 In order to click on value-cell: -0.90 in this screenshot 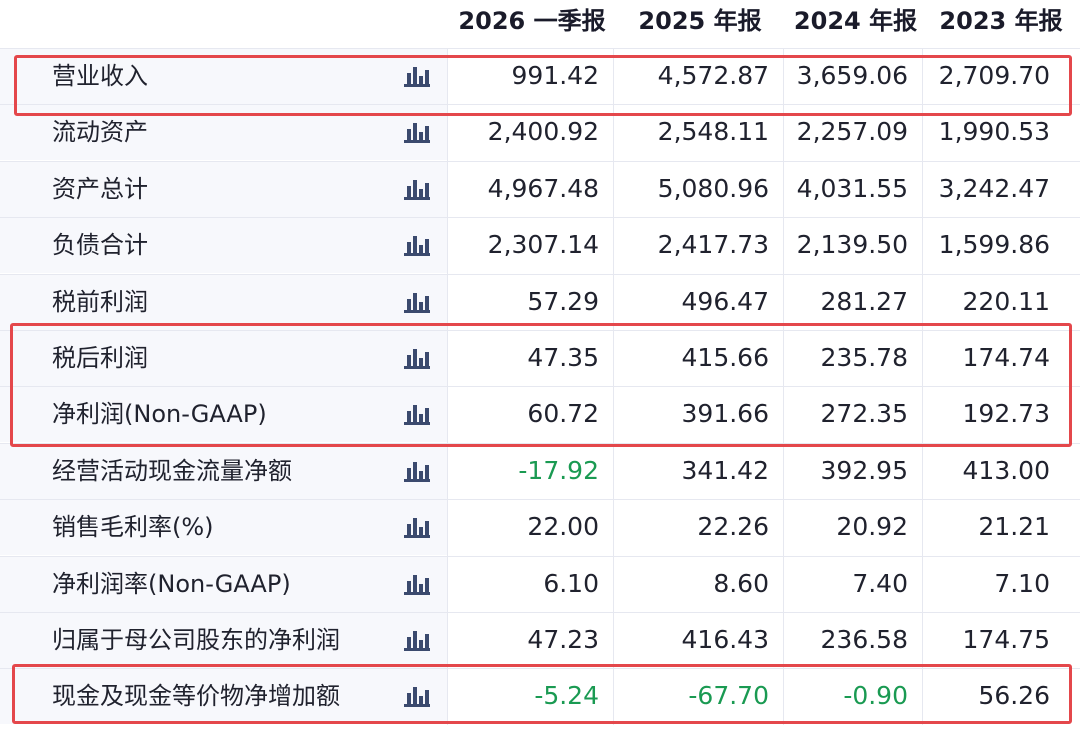, I will do `click(852, 697)`.